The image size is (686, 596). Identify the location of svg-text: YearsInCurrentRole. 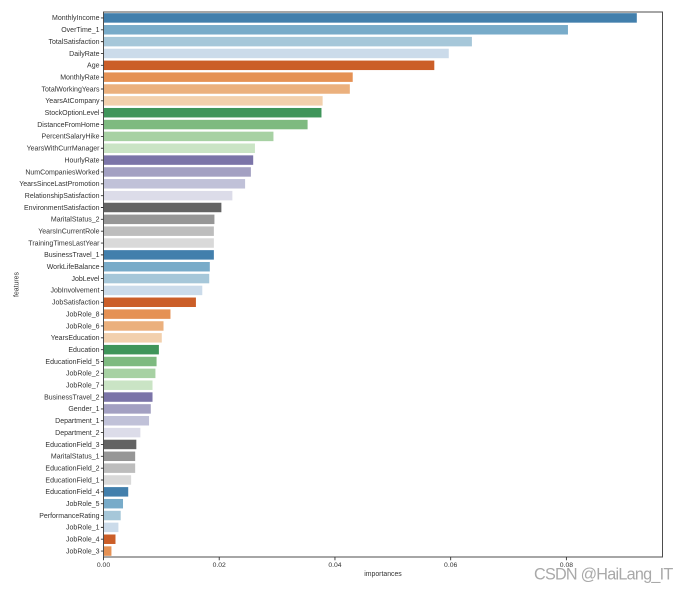
(68, 231).